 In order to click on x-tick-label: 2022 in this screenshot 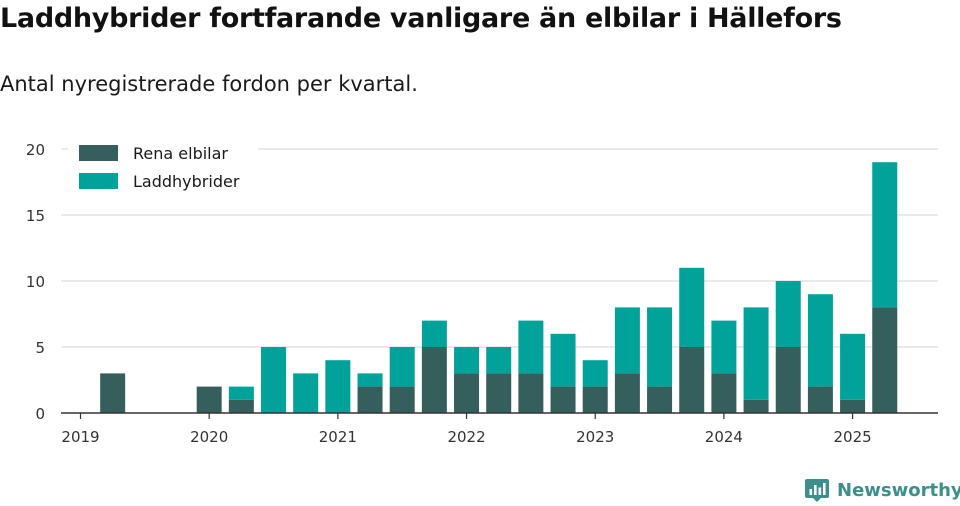, I will do `click(466, 437)`.